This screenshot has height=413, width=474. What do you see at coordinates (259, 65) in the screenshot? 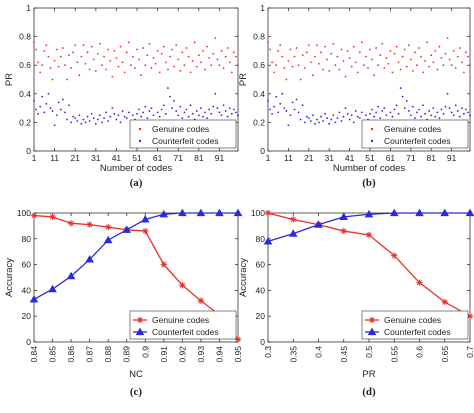
I see `y-tick-label: 0.6` at bounding box center [259, 65].